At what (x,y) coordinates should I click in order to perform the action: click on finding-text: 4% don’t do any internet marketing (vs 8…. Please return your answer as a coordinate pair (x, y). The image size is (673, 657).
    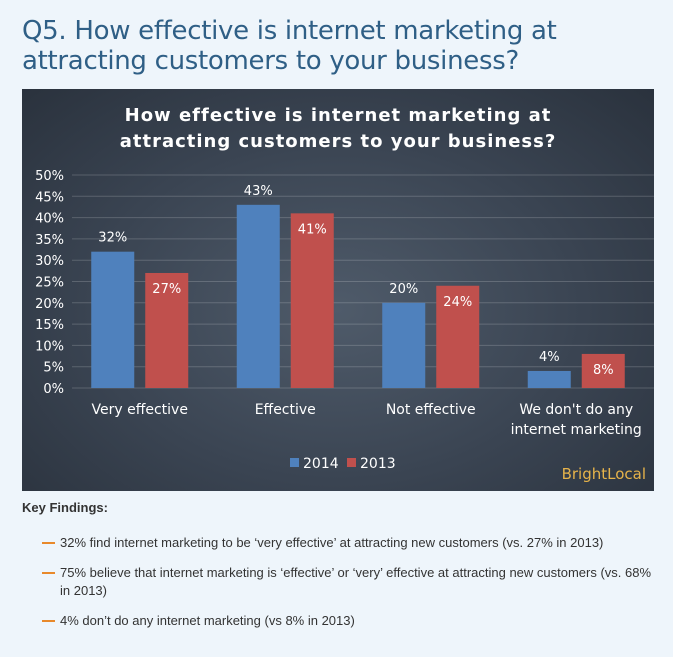
    Looking at the image, I should click on (207, 620).